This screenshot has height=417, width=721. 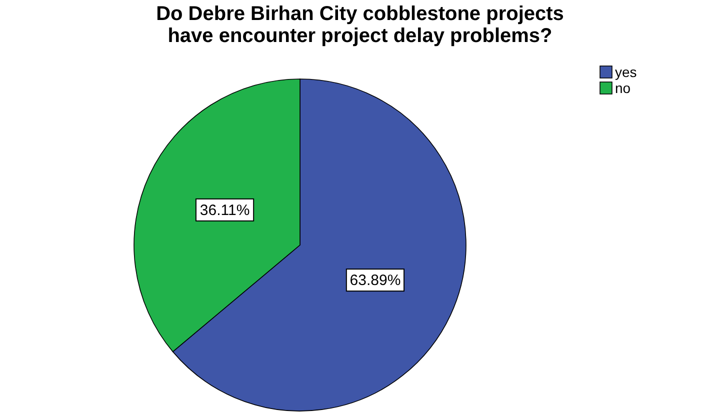 What do you see at coordinates (375, 281) in the screenshot?
I see `data-label: 63.89%` at bounding box center [375, 281].